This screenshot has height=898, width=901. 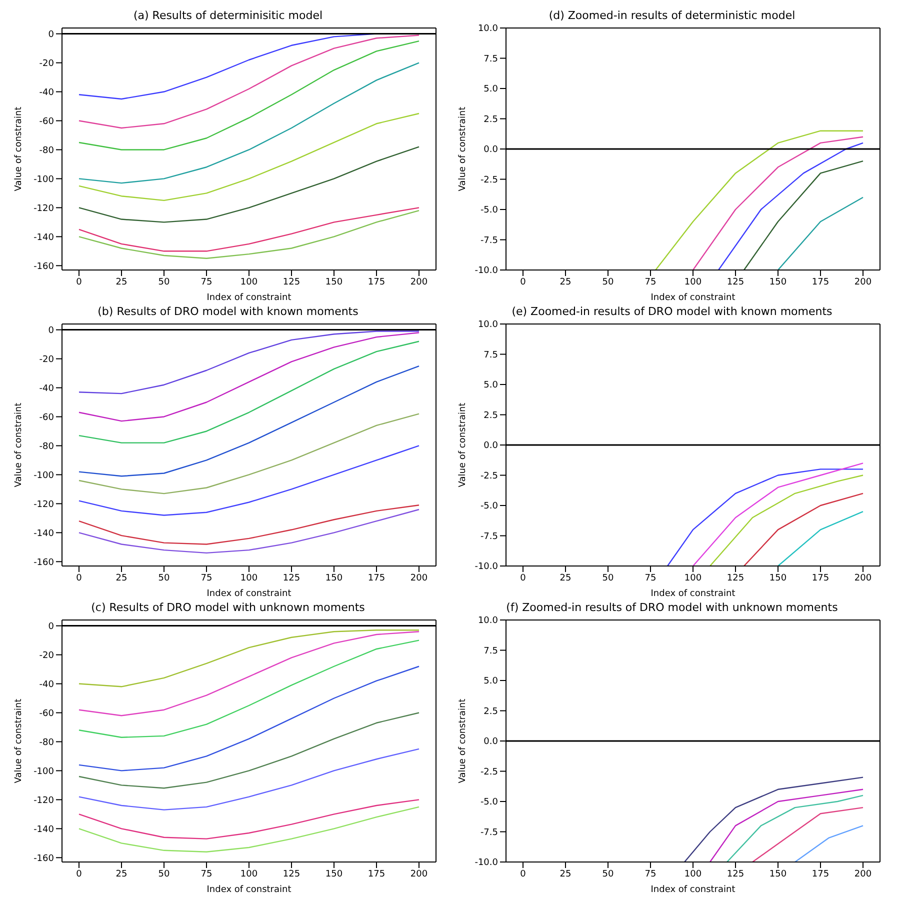 I want to click on chart-title: (a) Results of determinisitic model, so click(x=228, y=16).